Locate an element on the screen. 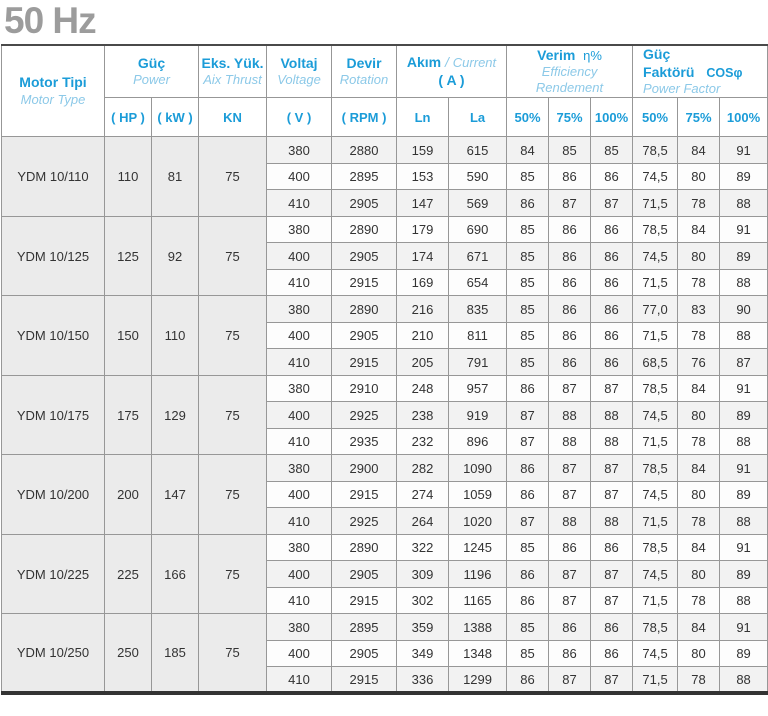  motor-type-cell: YDM 10/200 is located at coordinates (53, 494).